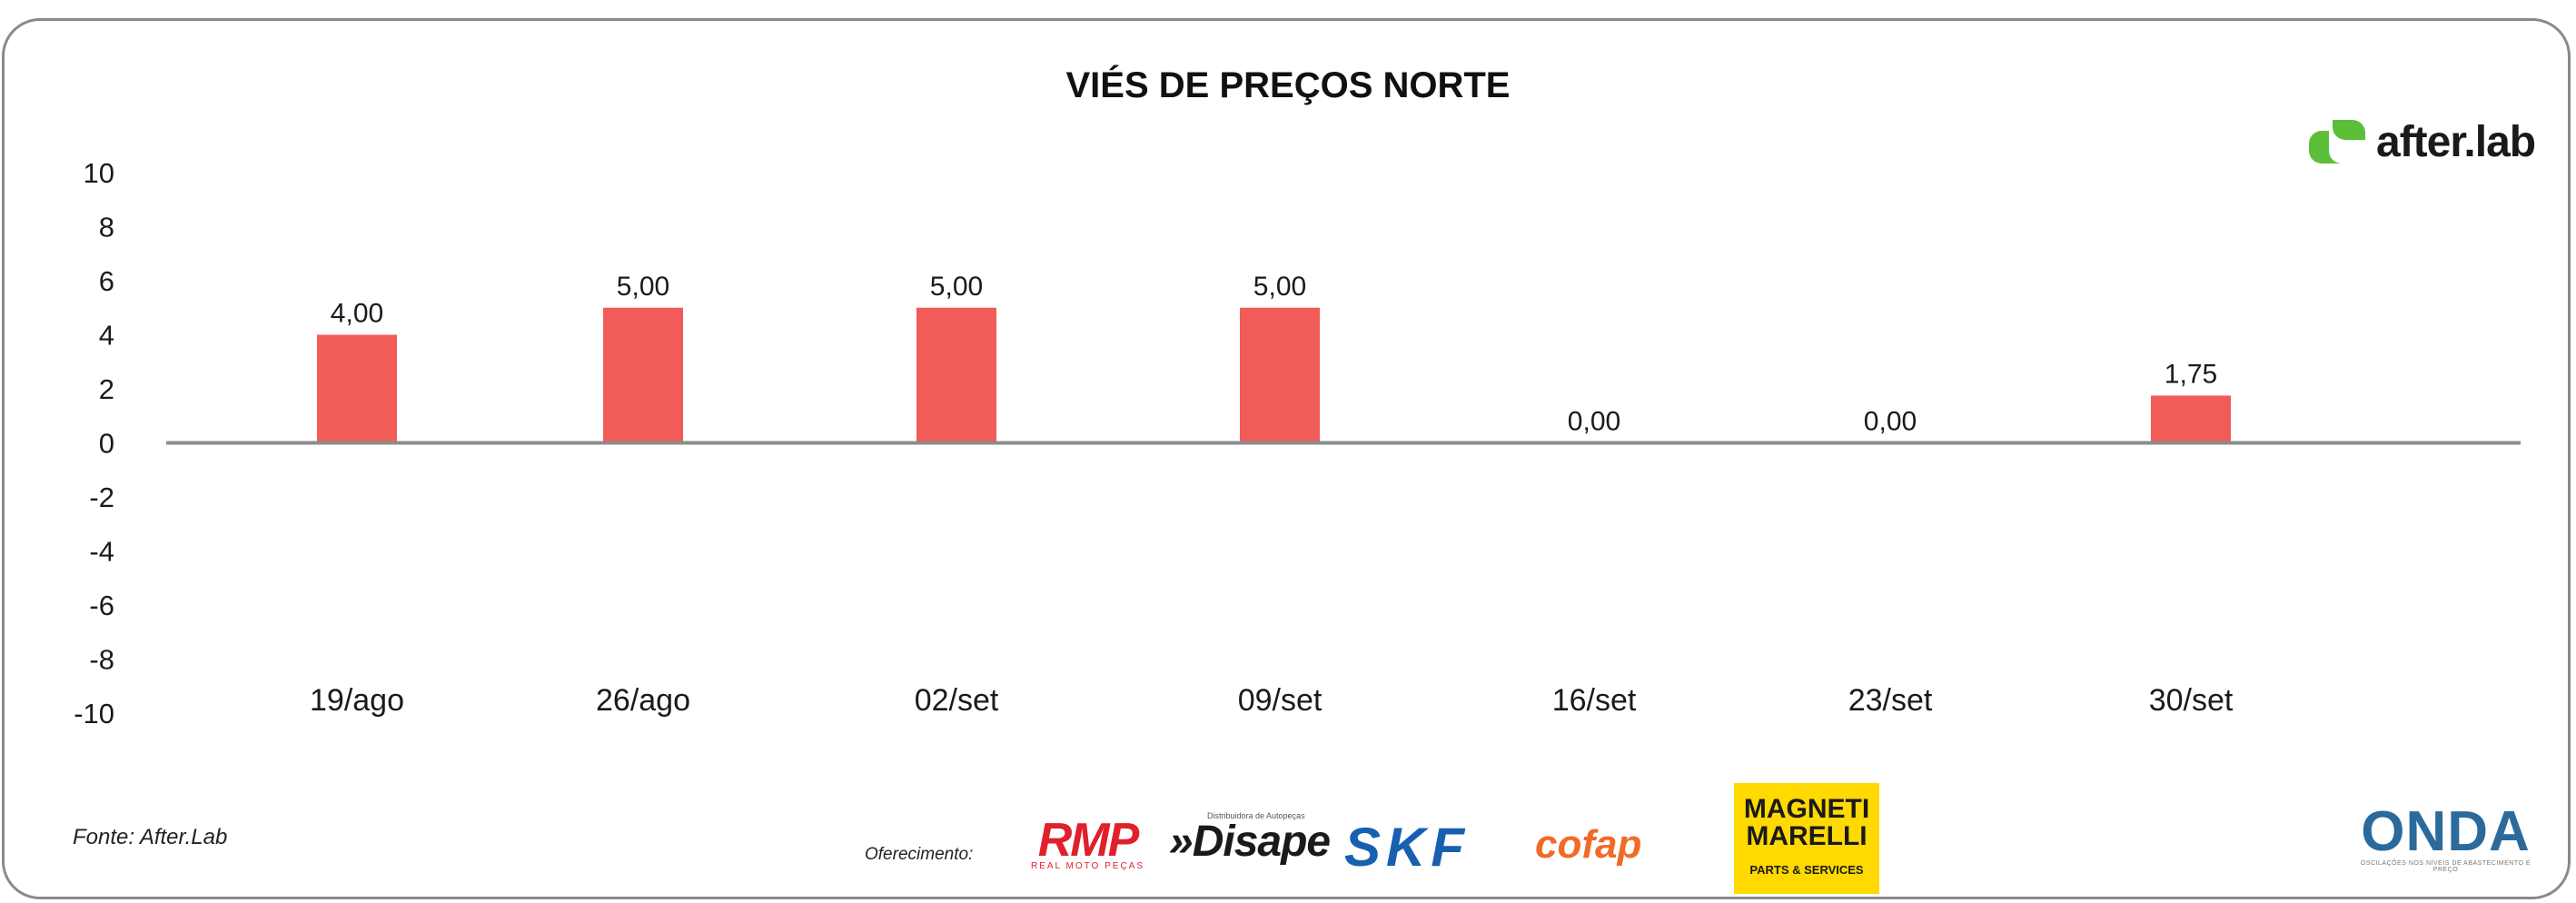 The height and width of the screenshot is (903, 2576). I want to click on rmp-tagline: REAL MOTO PEÇAS, so click(1087, 866).